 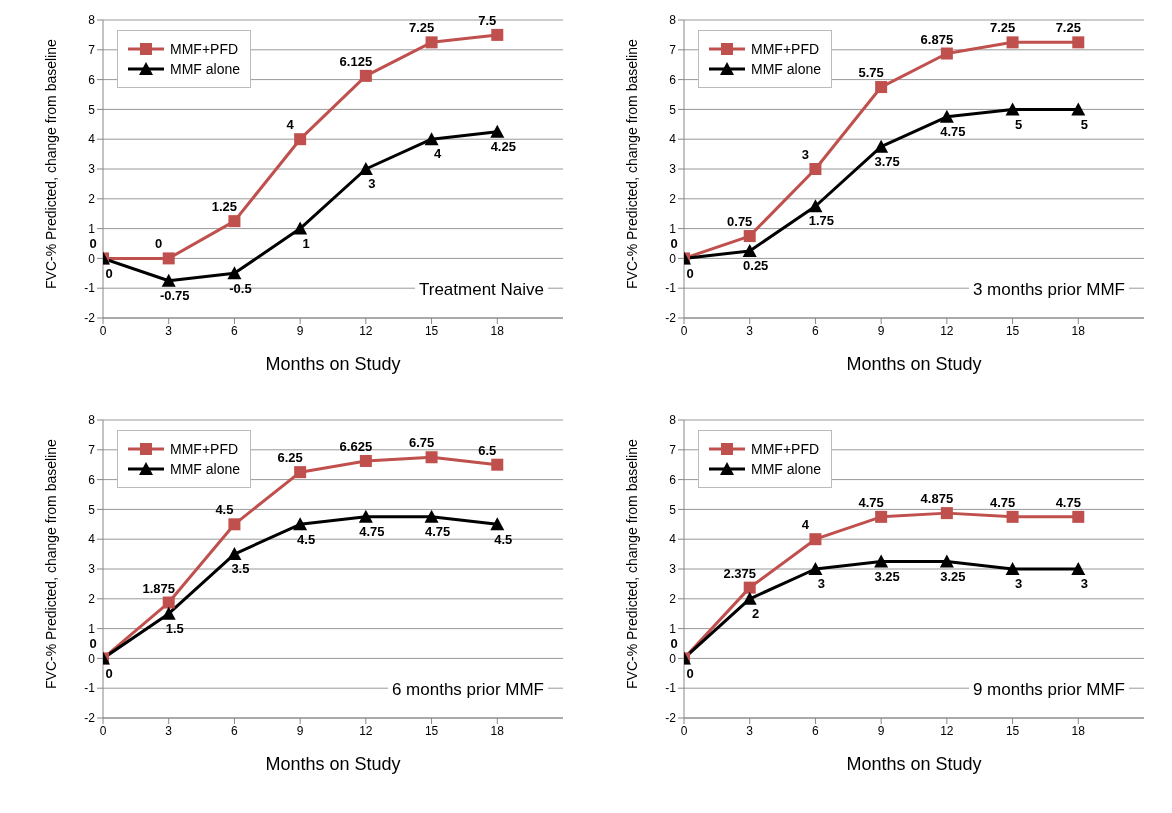 I want to click on data-label: 6.25, so click(x=290, y=458).